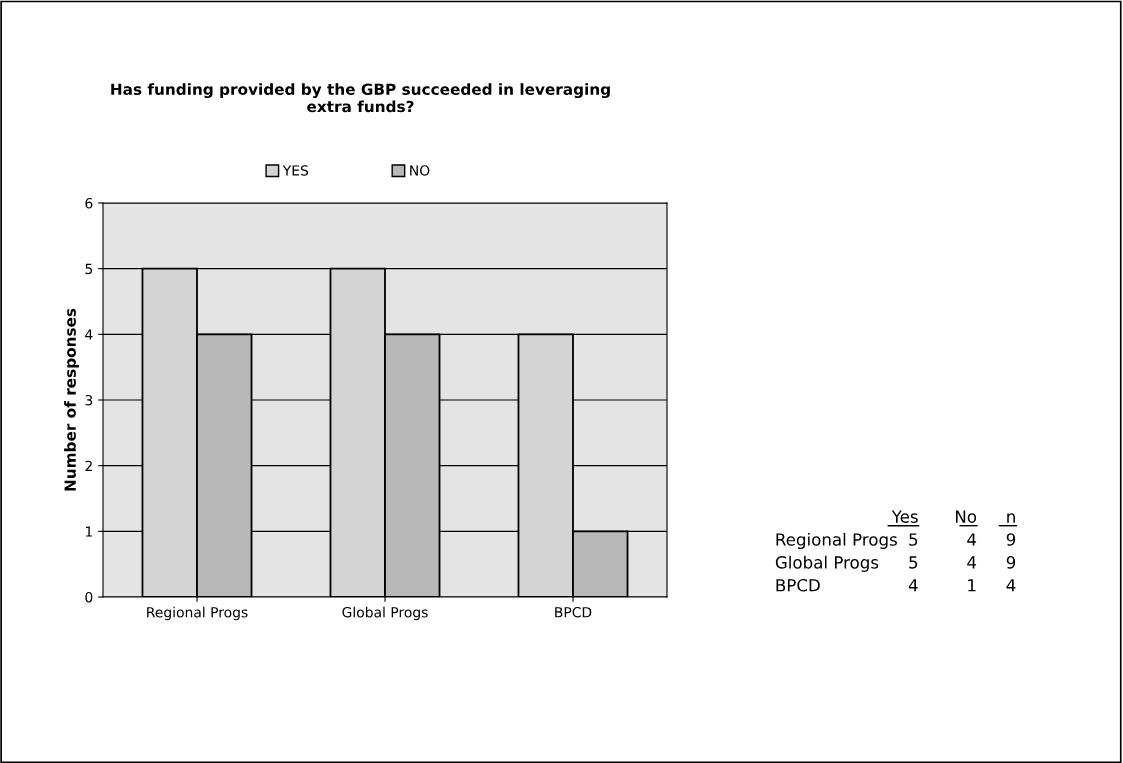 The image size is (1123, 763). What do you see at coordinates (89, 597) in the screenshot?
I see `y-tick-label: 0` at bounding box center [89, 597].